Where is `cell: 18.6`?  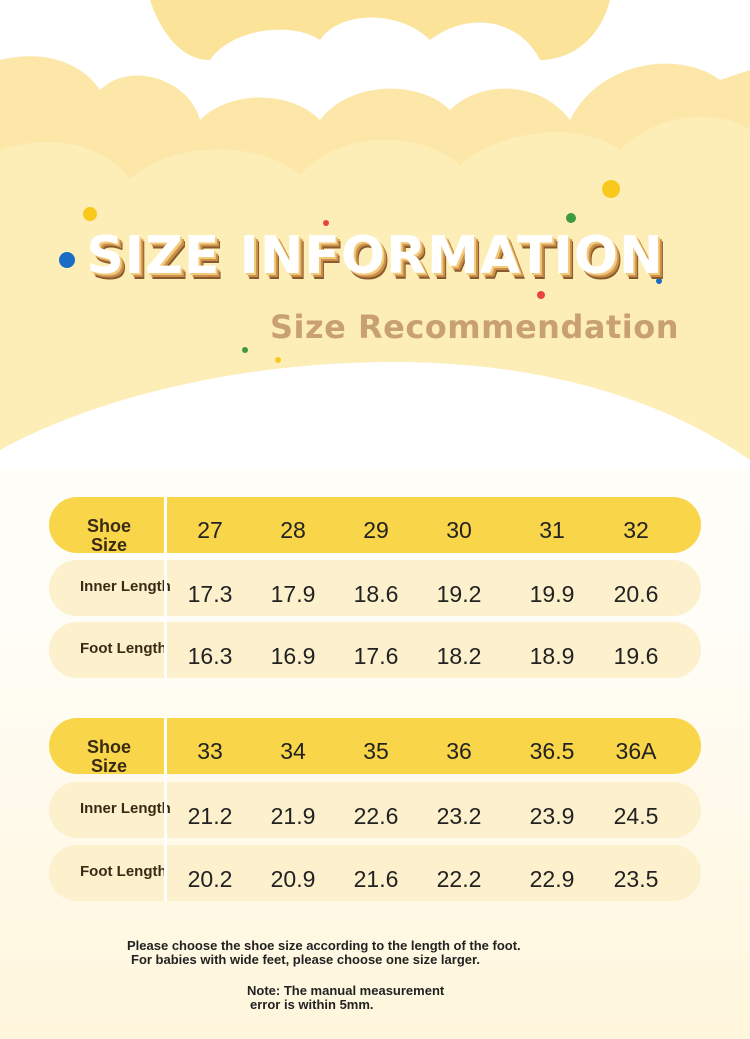
cell: 18.6 is located at coordinates (376, 594).